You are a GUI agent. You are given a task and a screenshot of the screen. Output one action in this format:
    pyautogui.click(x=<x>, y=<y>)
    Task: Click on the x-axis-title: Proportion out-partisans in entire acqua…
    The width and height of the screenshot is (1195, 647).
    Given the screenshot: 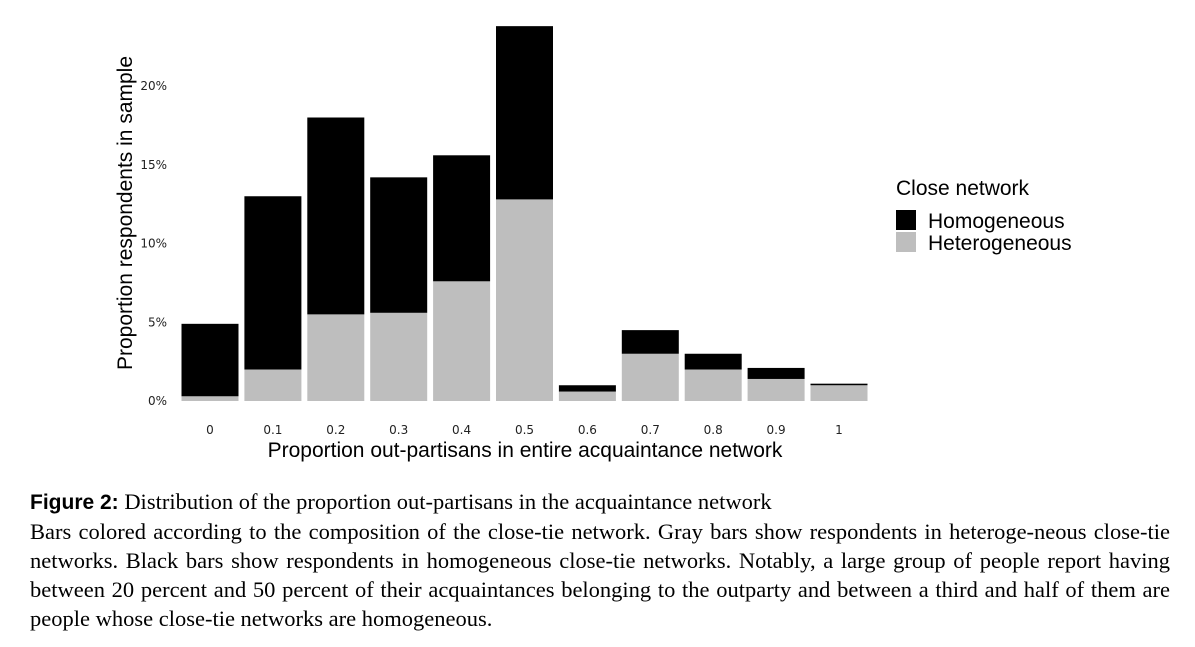 What is the action you would take?
    pyautogui.click(x=525, y=450)
    